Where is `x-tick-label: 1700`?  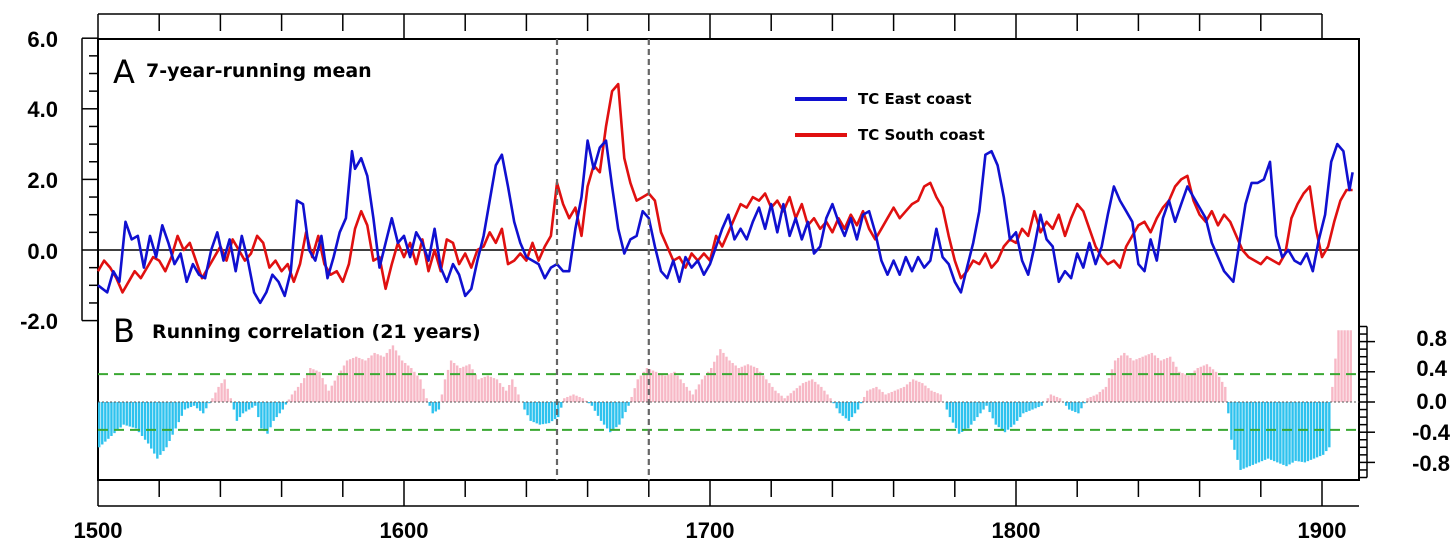 x-tick-label: 1700 is located at coordinates (710, 530).